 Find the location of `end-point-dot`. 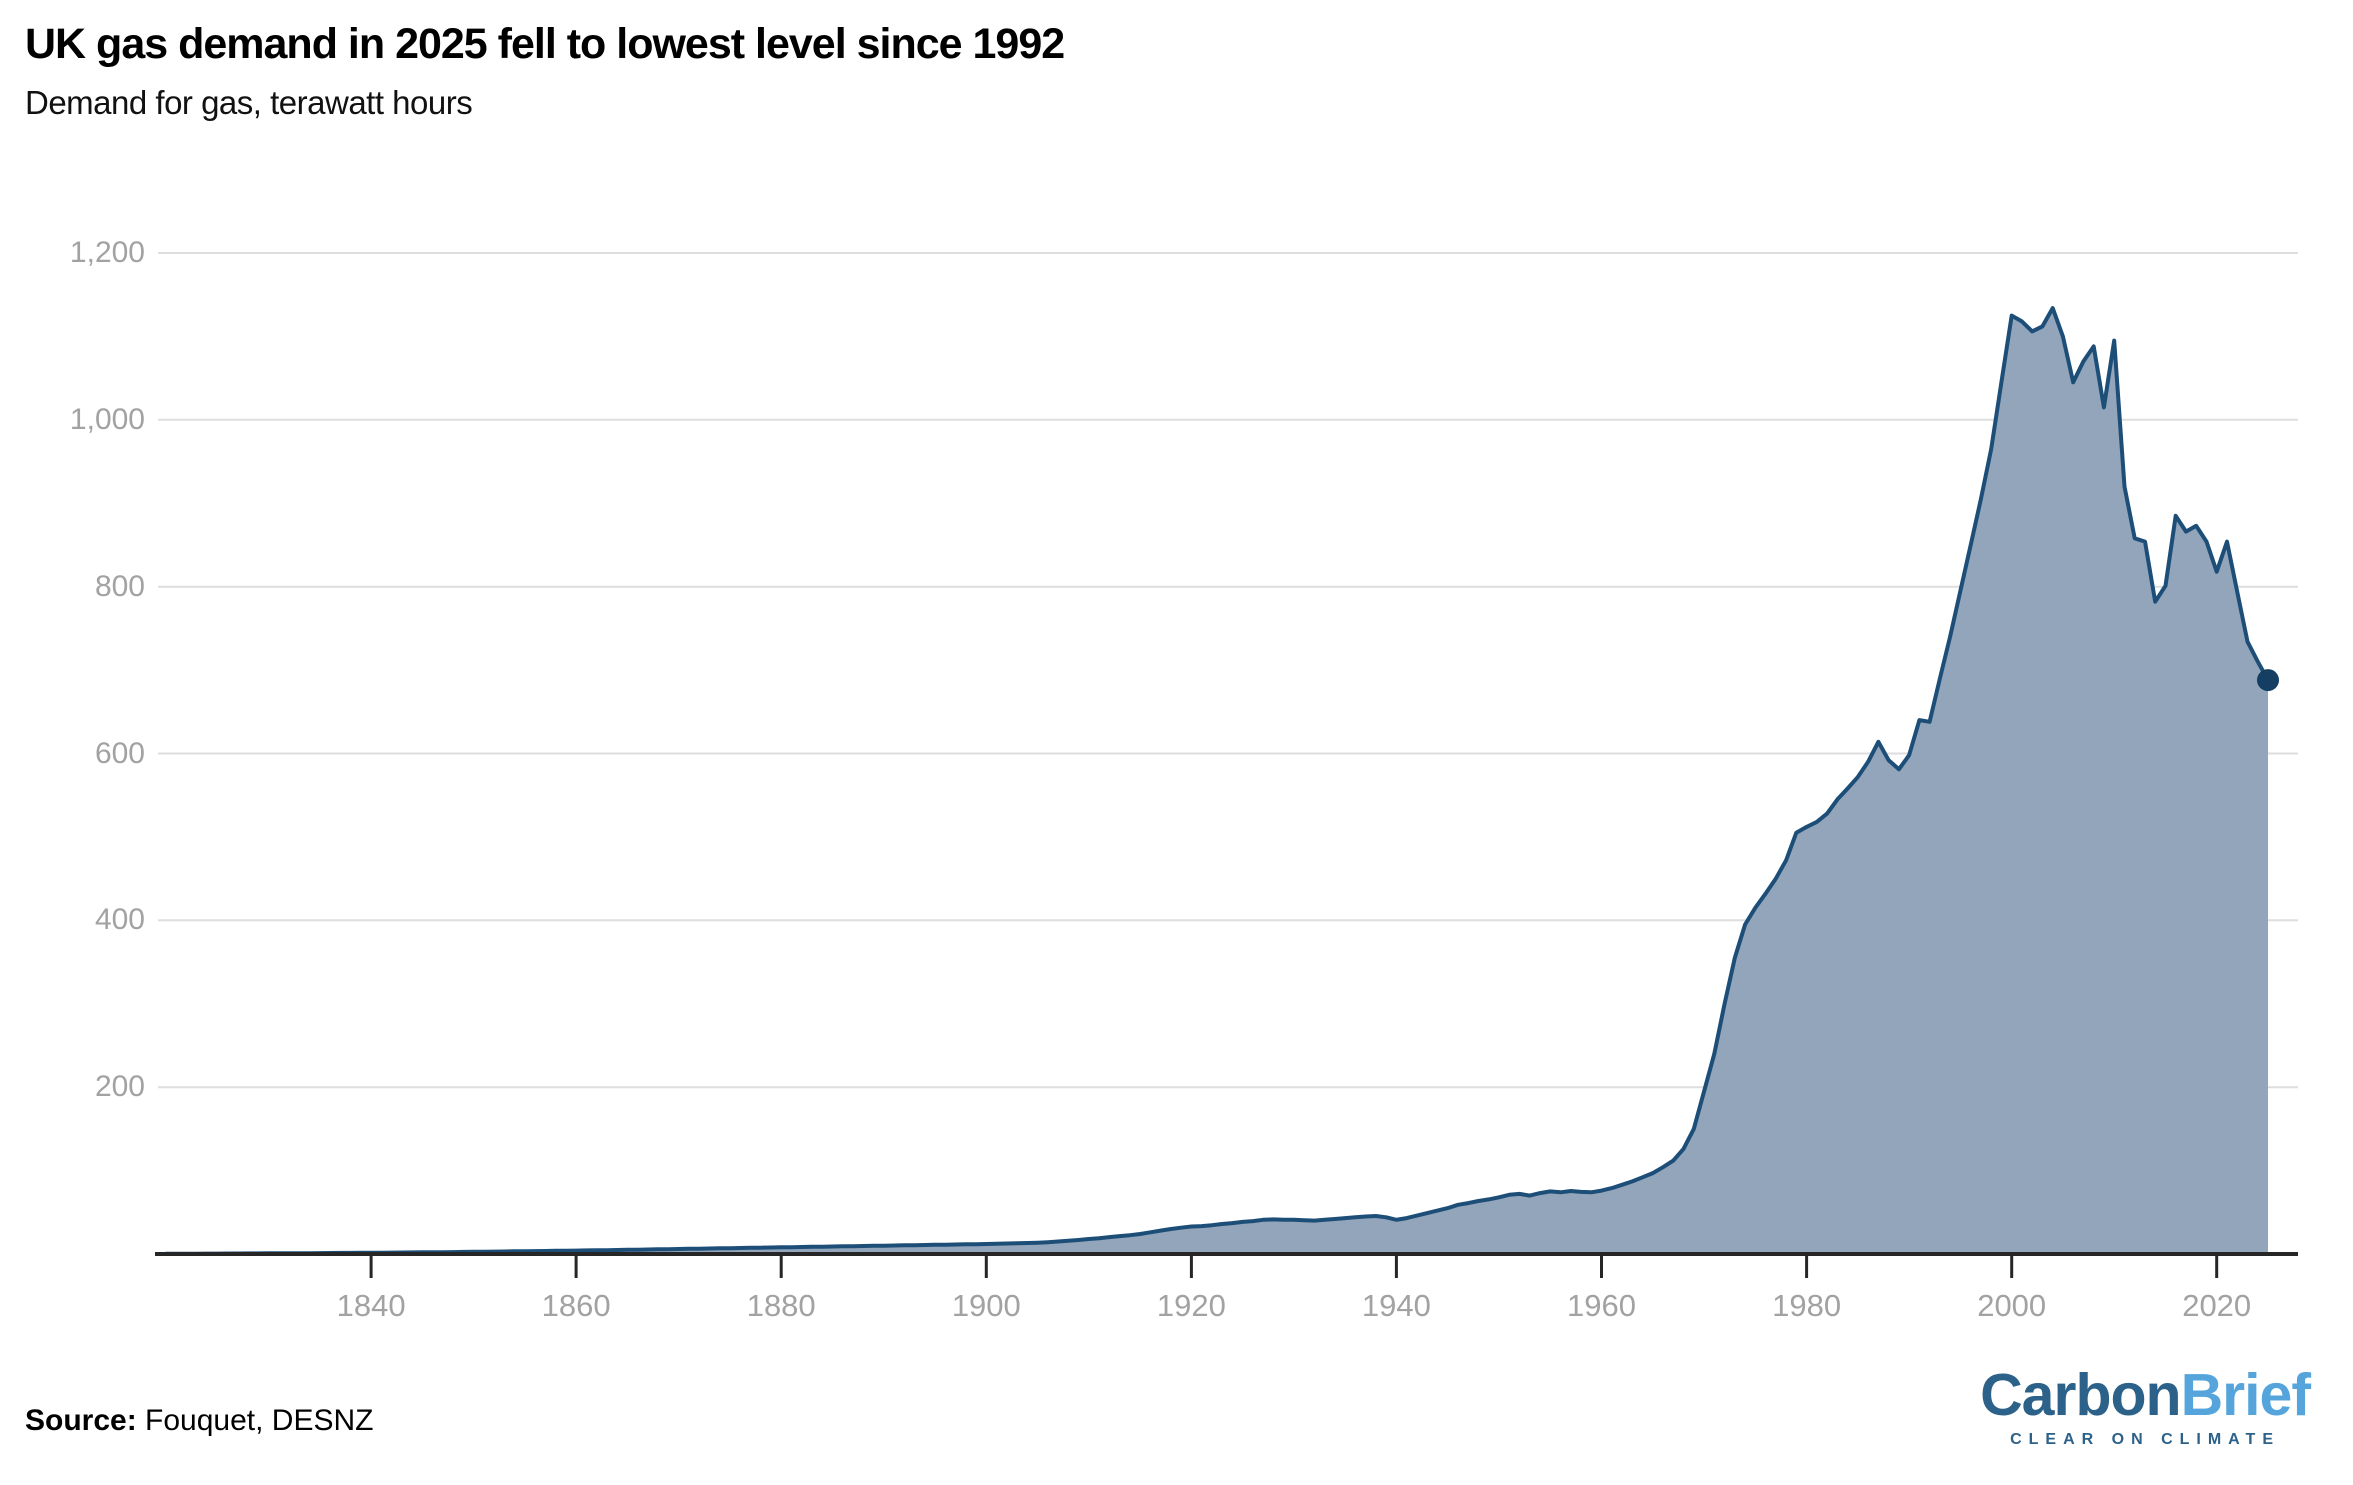

end-point-dot is located at coordinates (2268, 680).